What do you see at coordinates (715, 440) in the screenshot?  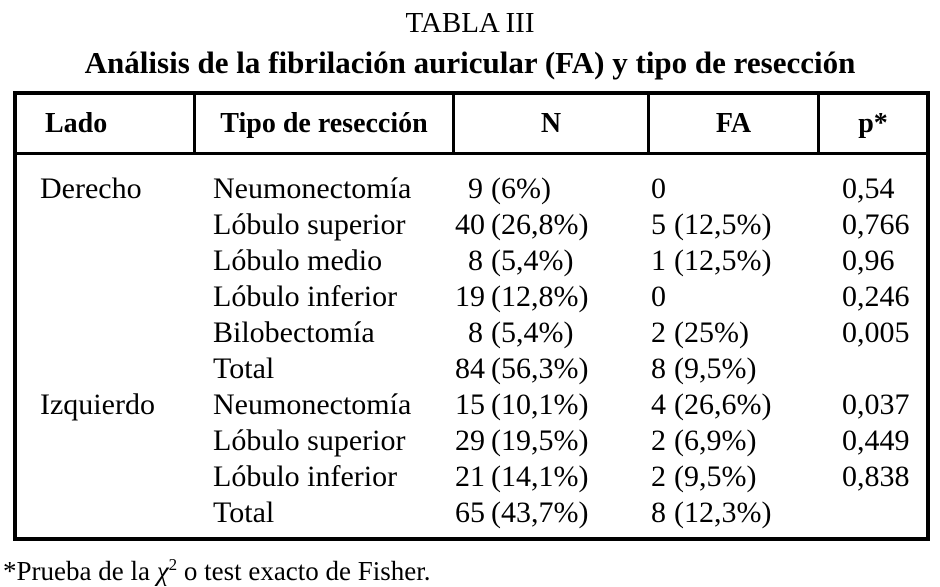 I see `cell-fa-percent: (6,9%)` at bounding box center [715, 440].